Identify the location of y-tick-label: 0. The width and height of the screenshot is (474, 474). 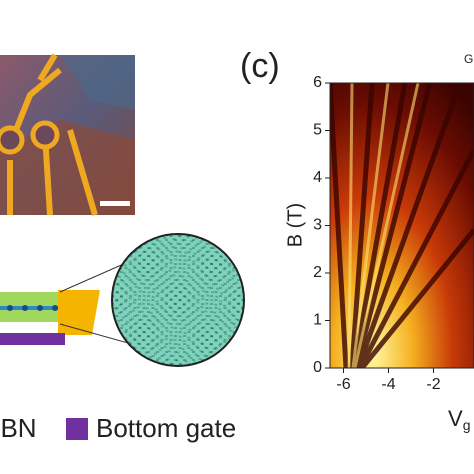
(317, 367).